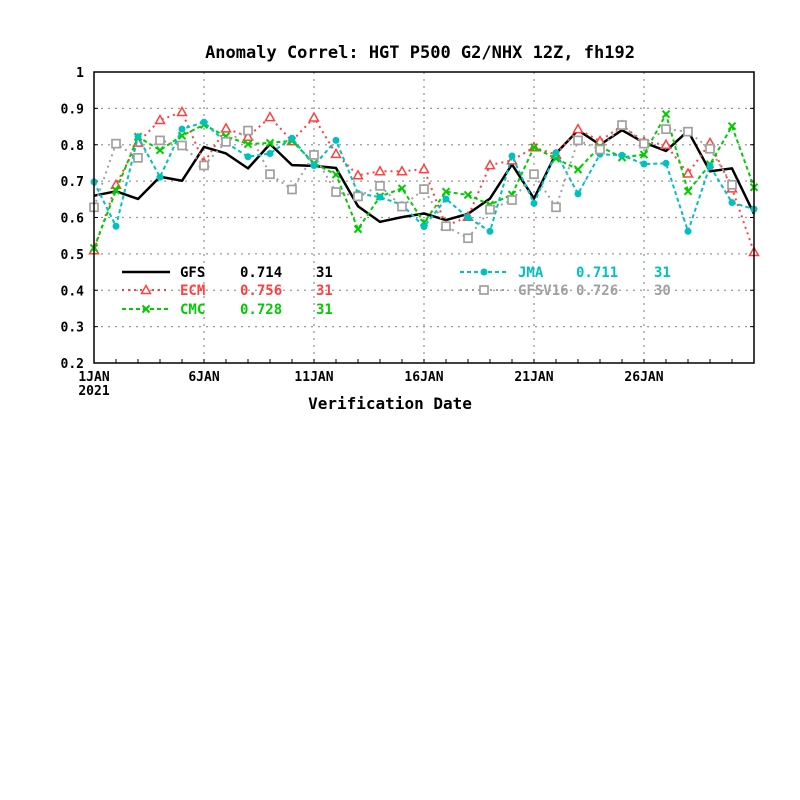 This screenshot has width=800, height=800. I want to click on x-tick-label: 21JAN, so click(533, 377).